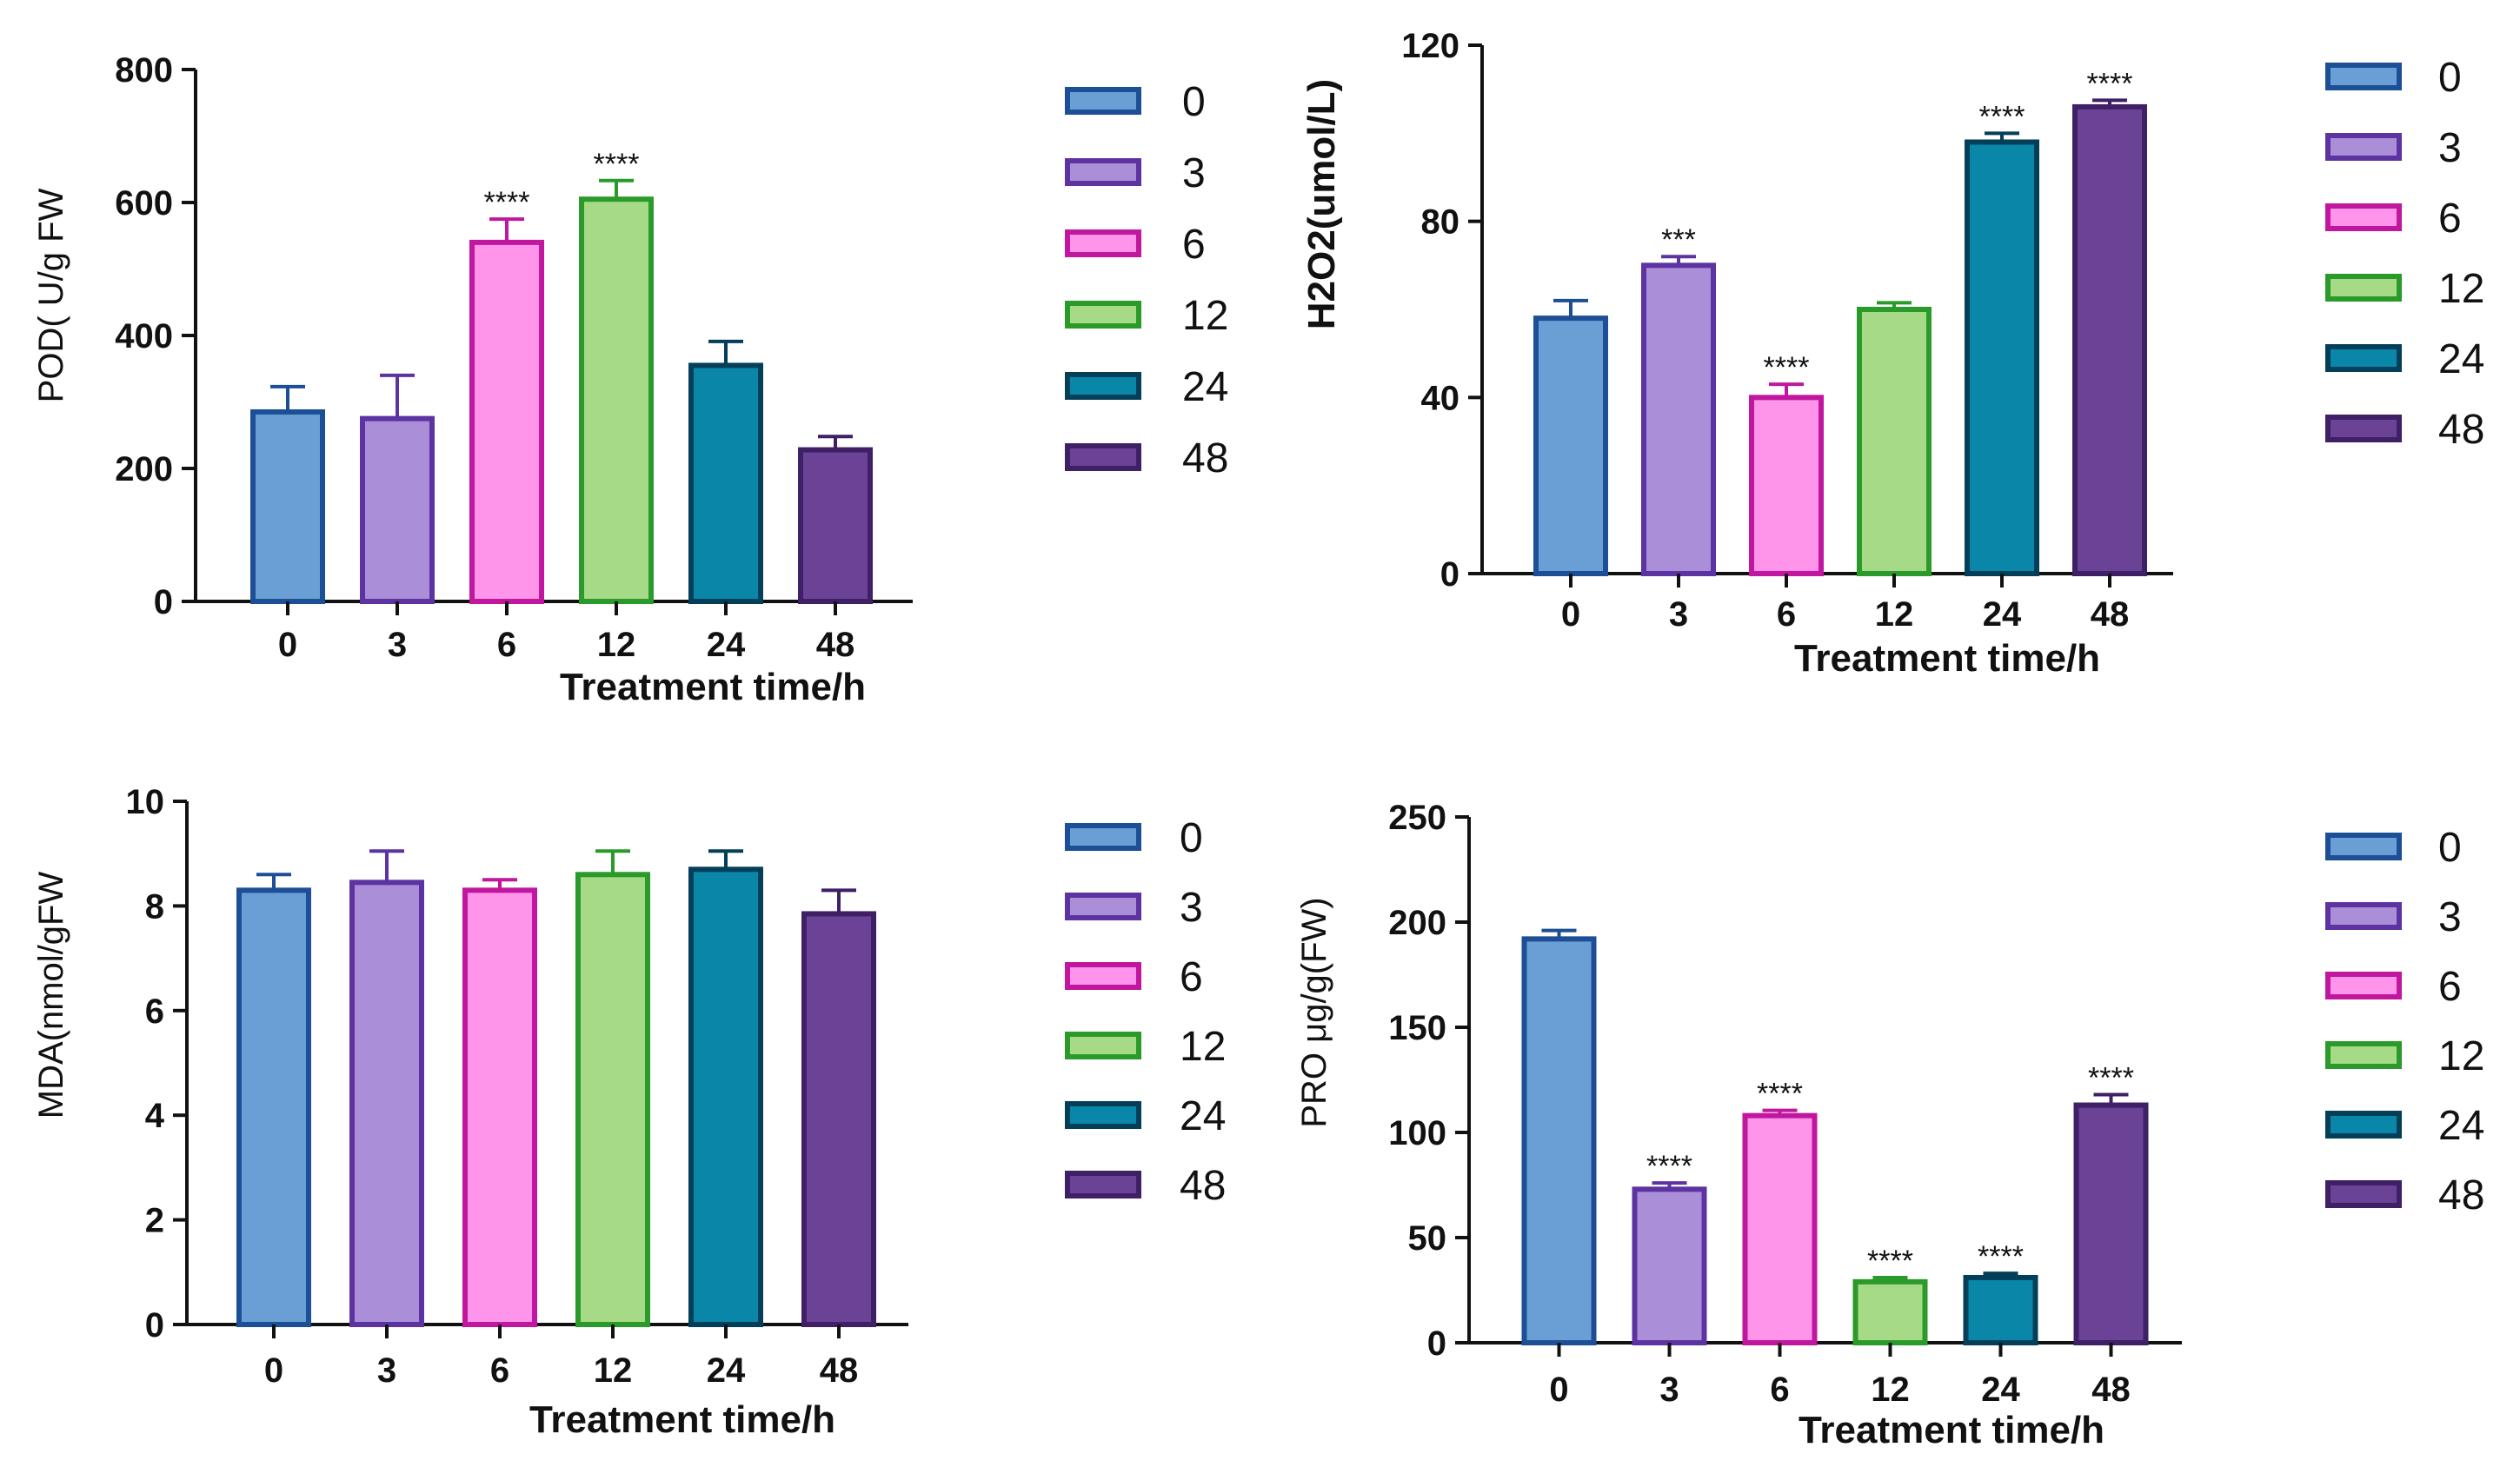  What do you see at coordinates (1417, 1133) in the screenshot?
I see `y-tick-label: 100` at bounding box center [1417, 1133].